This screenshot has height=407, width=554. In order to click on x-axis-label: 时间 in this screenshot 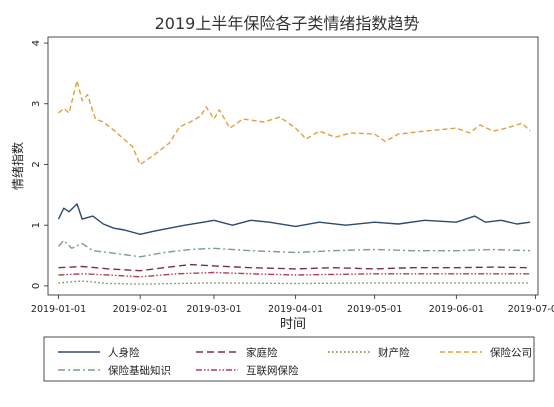, I will do `click(293, 324)`.